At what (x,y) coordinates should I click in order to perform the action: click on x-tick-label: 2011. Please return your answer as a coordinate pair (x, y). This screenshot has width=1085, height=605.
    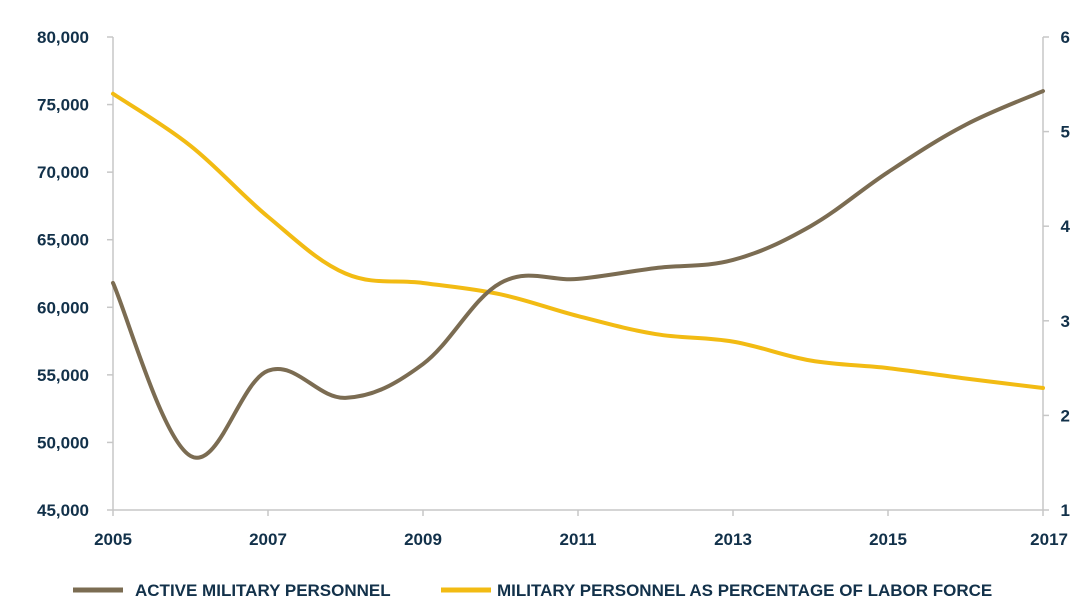
    Looking at the image, I should click on (578, 539).